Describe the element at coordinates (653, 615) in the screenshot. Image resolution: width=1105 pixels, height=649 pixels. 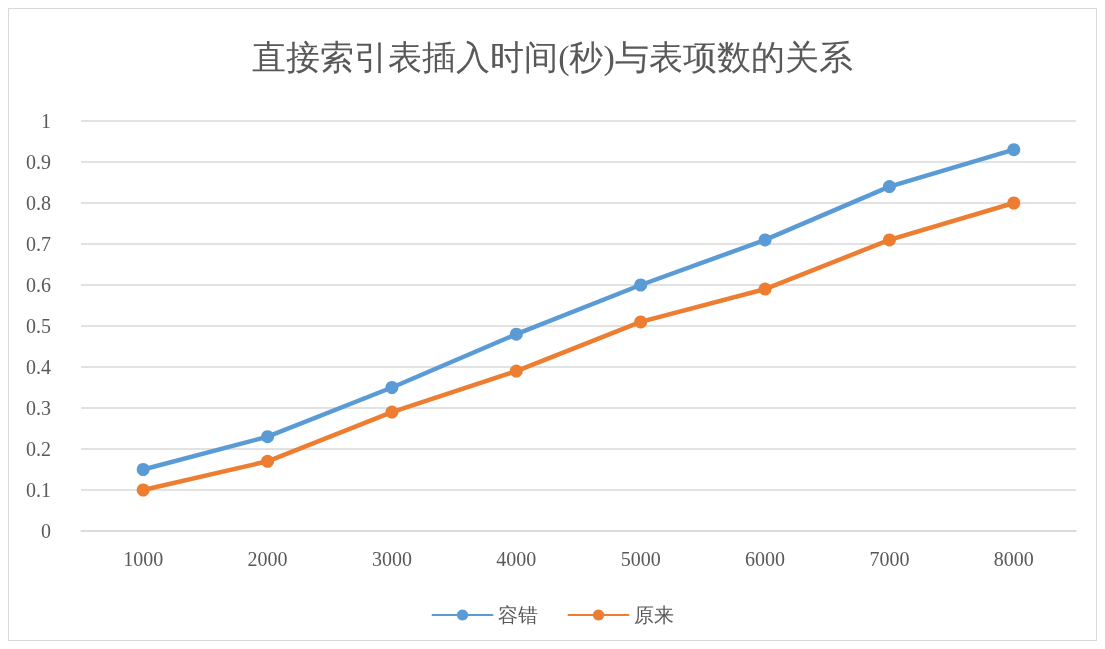
I see `legend-label: 原来` at that location.